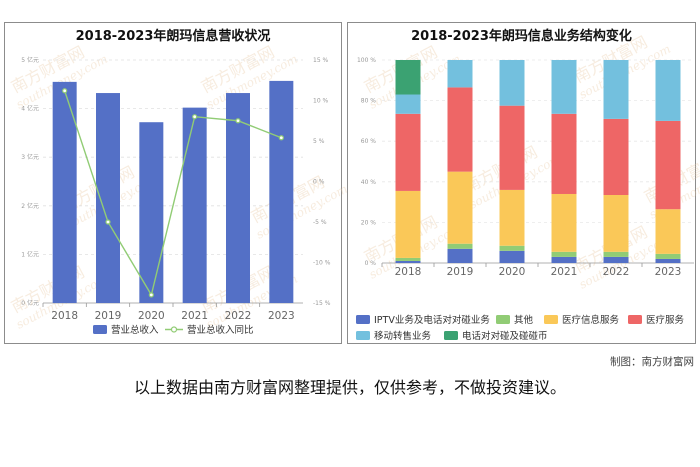  What do you see at coordinates (366, 60) in the screenshot?
I see `y-axis-tick-label: 100 %` at bounding box center [366, 60].